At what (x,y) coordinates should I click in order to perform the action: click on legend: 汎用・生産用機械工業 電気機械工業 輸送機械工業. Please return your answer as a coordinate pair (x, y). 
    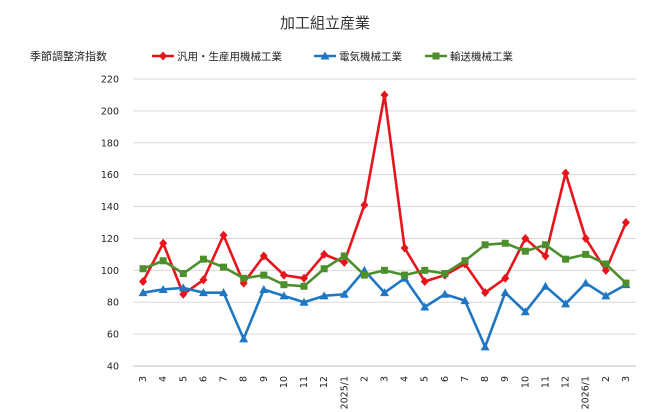
    Looking at the image, I should click on (332, 56).